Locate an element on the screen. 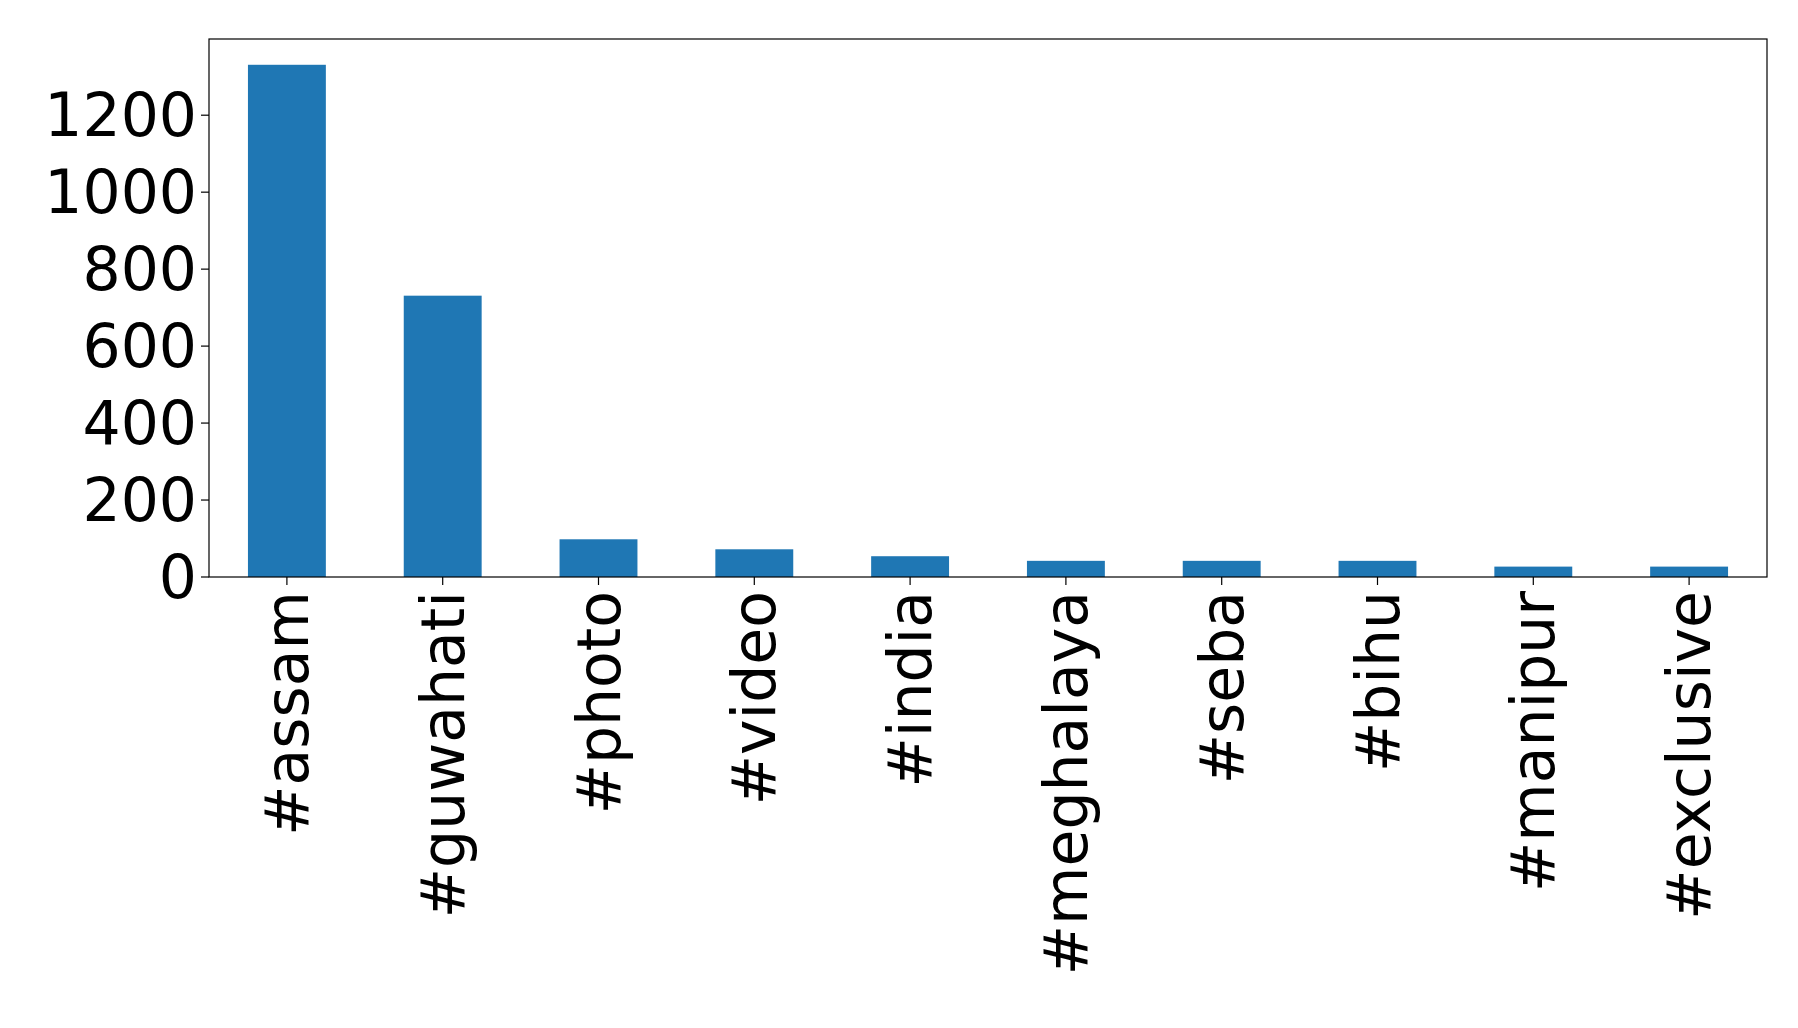 The height and width of the screenshot is (1028, 1798). x-tick-label: #video is located at coordinates (754, 698).